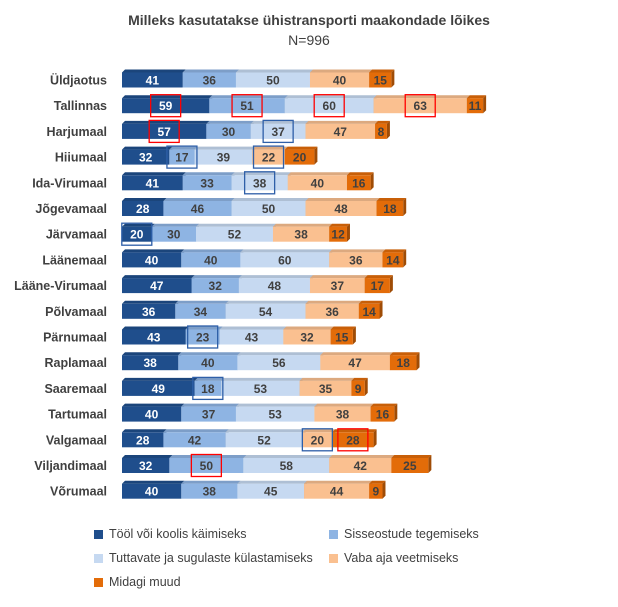 The width and height of the screenshot is (618, 607). What do you see at coordinates (271, 492) in the screenshot?
I see `data-label: 45` at bounding box center [271, 492].